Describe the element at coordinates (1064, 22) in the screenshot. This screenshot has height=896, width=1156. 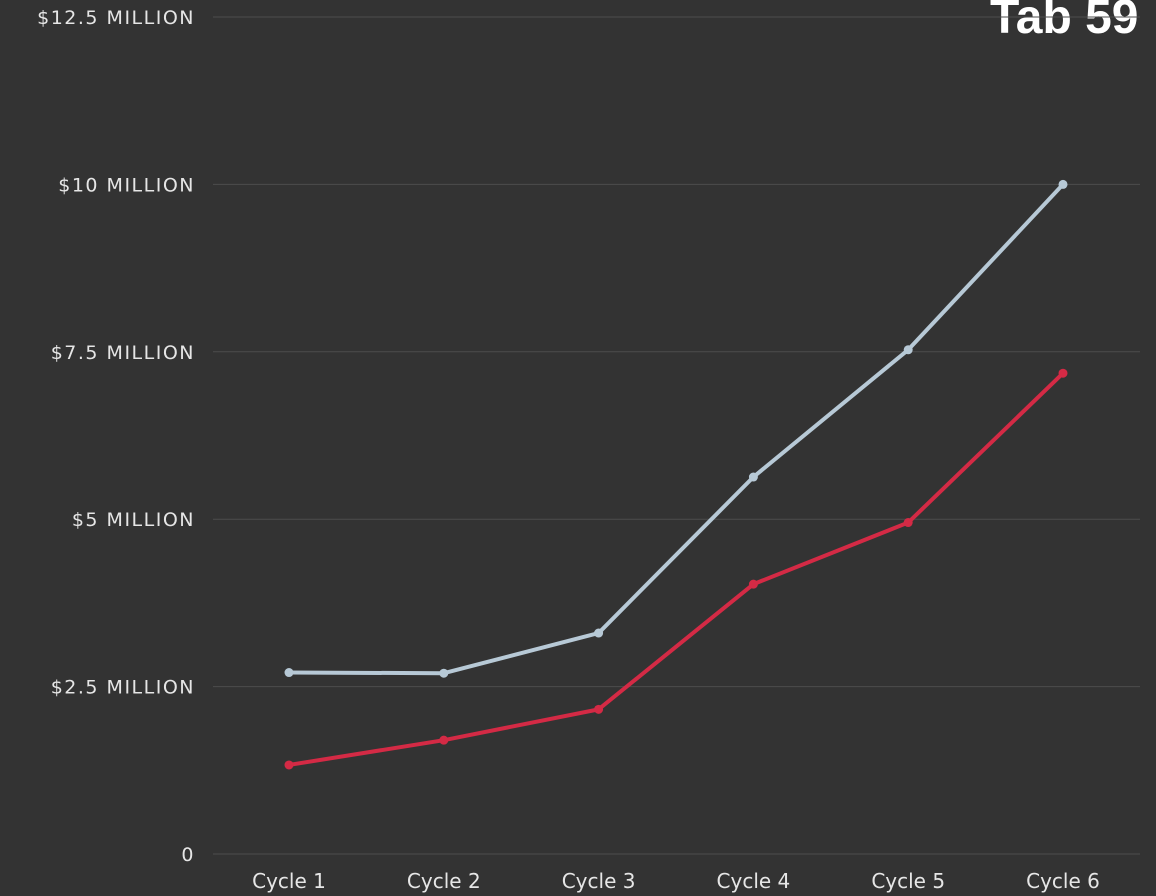
I see `chart-title: Tab 59` at that location.